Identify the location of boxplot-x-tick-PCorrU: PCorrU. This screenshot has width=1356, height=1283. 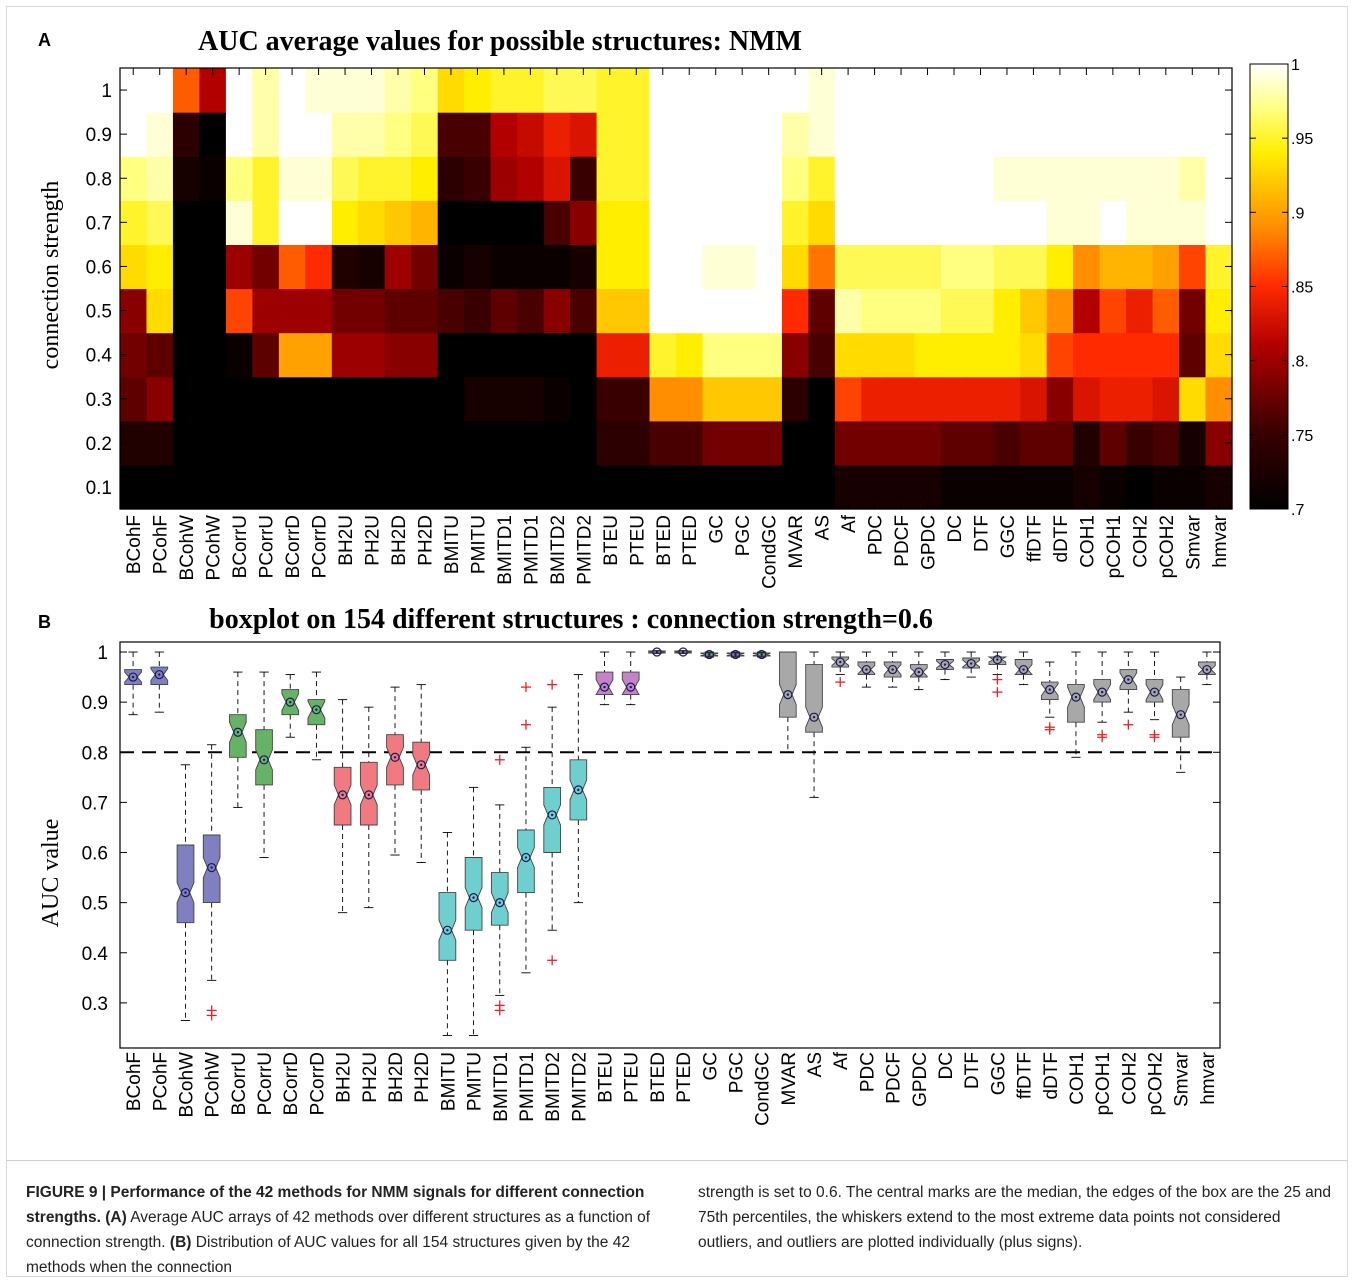
(265, 1083).